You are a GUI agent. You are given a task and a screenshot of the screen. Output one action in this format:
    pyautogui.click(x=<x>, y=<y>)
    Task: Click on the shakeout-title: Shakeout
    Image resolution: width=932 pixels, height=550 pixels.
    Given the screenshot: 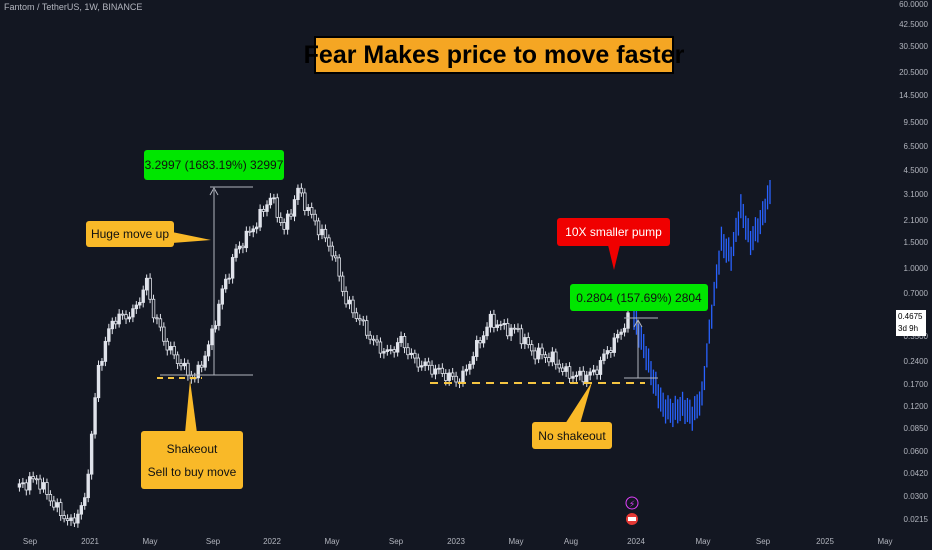 What is the action you would take?
    pyautogui.click(x=192, y=448)
    